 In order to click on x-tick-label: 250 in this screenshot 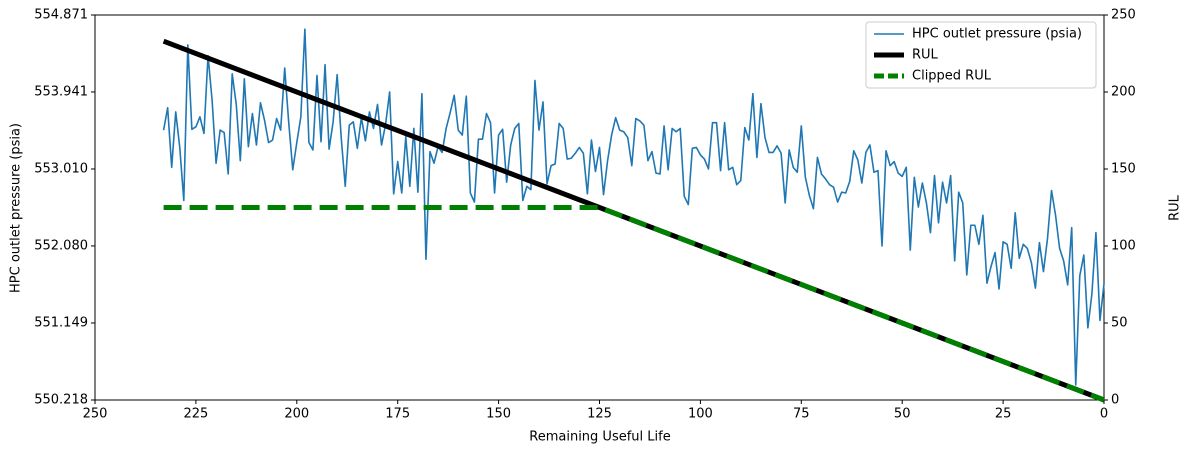, I will do `click(95, 414)`.